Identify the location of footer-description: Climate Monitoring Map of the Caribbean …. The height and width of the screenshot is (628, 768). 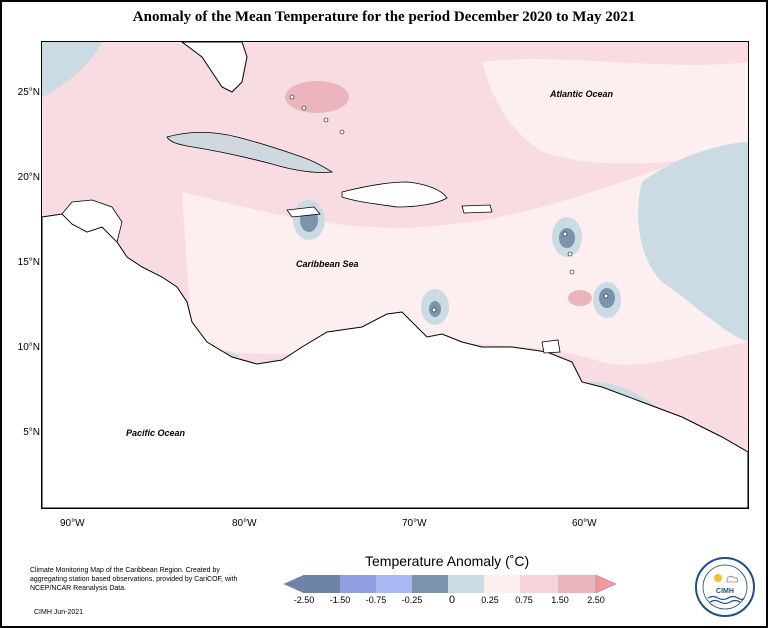
(134, 579).